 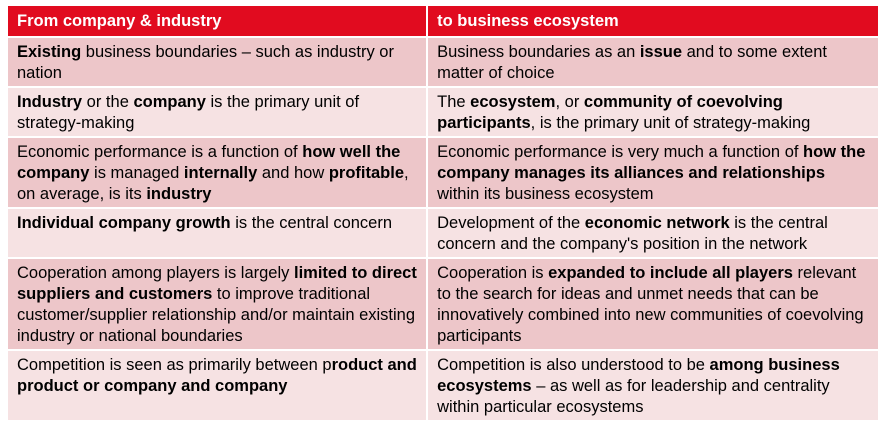 What do you see at coordinates (220, 173) in the screenshot?
I see `text-run: internally` at bounding box center [220, 173].